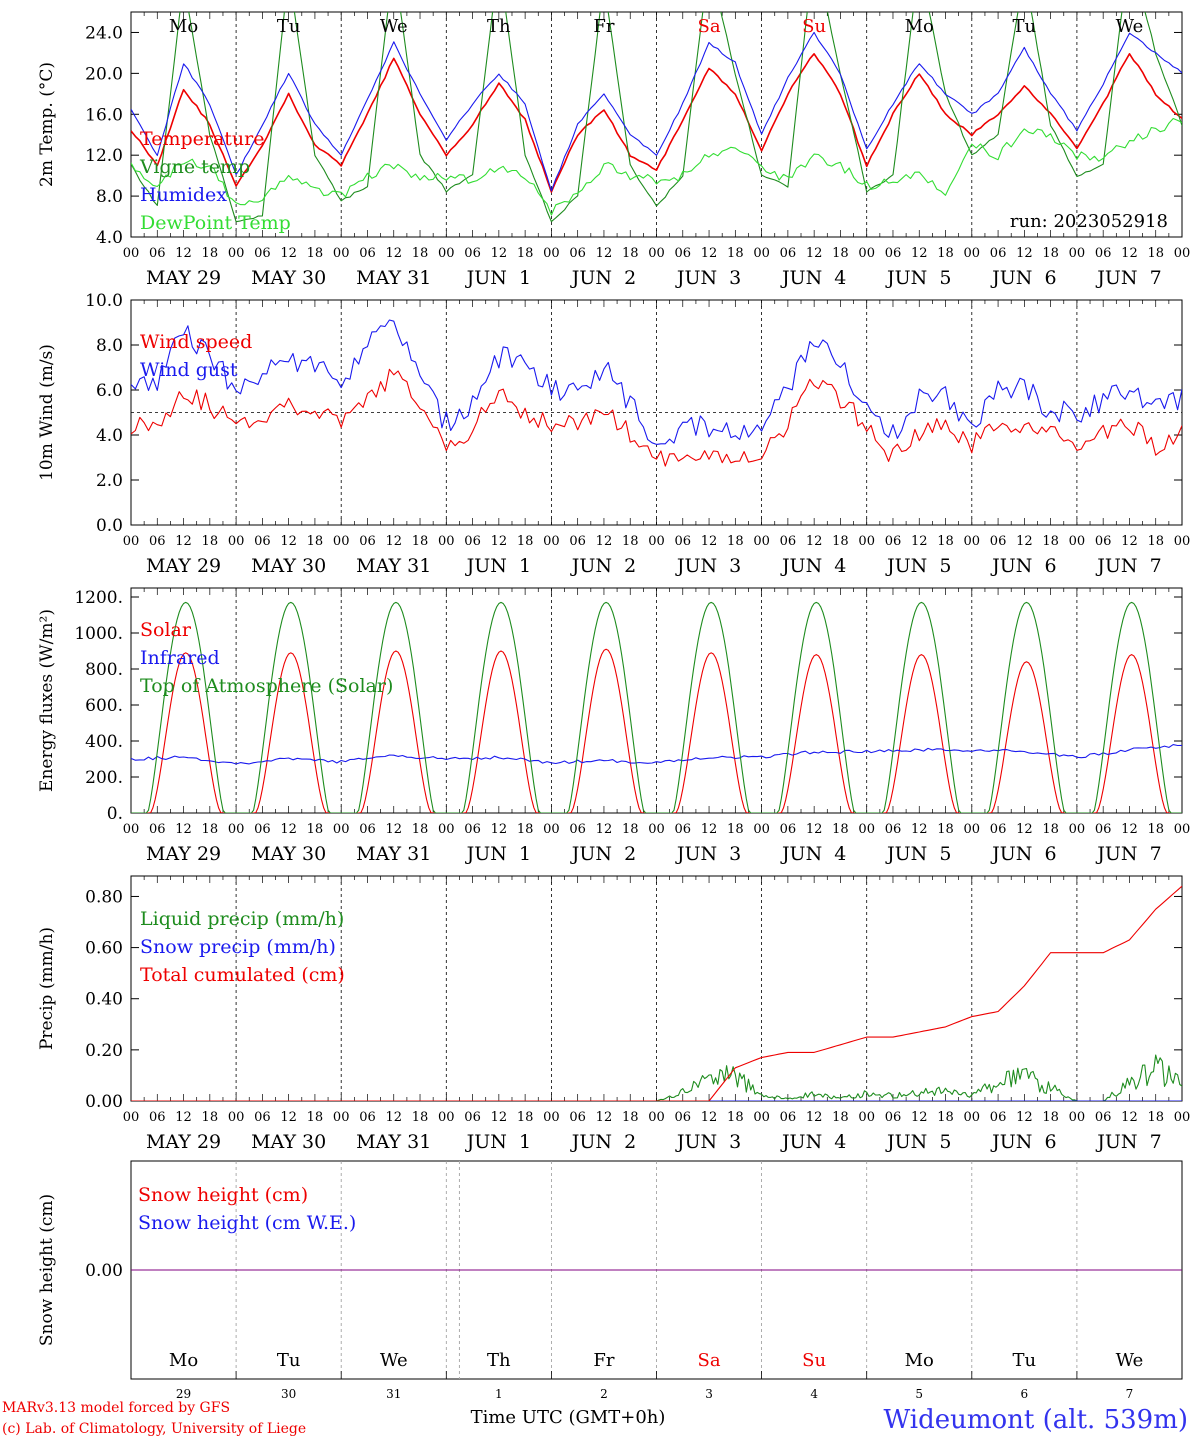  Describe the element at coordinates (919, 26) in the screenshot. I see `weekday-label: Mo` at that location.